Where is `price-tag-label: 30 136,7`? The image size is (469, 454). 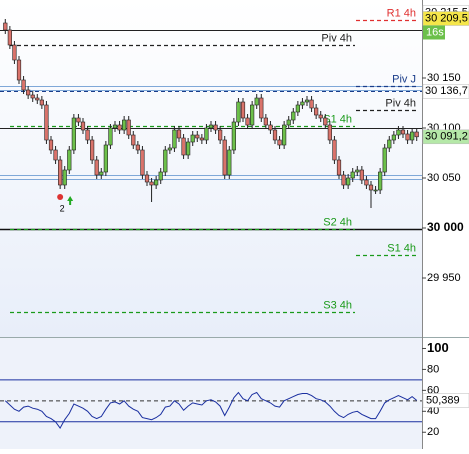
price-tag-label: 30 136,7 is located at coordinates (446, 91).